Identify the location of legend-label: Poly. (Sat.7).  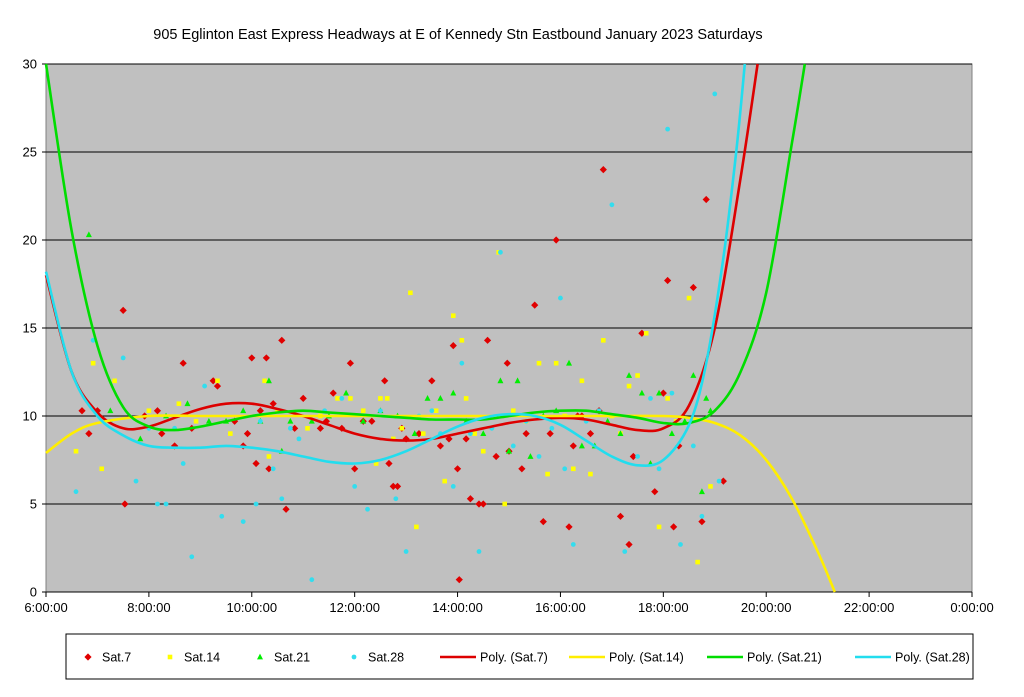
(514, 658).